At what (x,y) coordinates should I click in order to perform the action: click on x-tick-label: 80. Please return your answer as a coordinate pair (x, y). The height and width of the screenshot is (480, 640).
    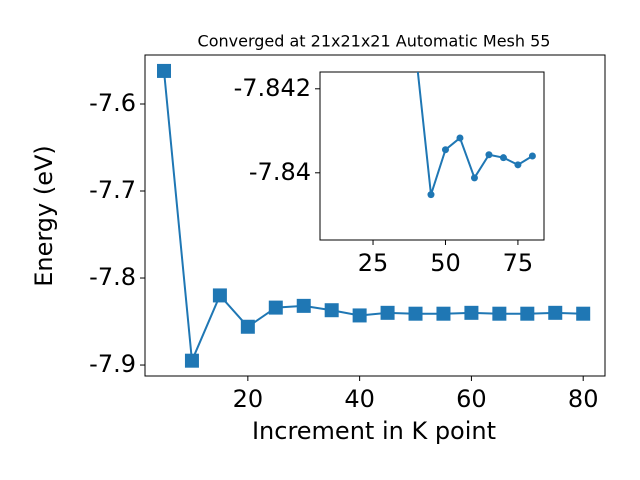
    Looking at the image, I should click on (583, 399).